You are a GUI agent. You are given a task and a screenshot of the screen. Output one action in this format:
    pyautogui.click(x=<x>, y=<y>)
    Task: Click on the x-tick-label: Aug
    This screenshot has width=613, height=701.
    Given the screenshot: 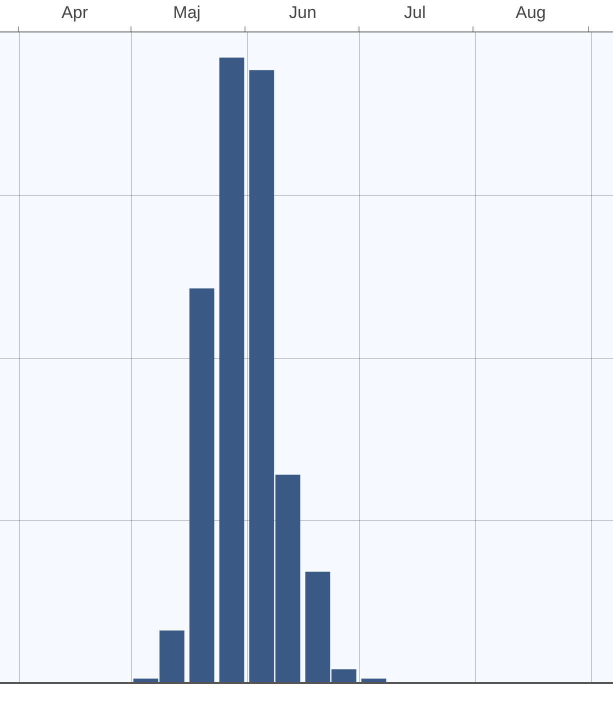 What is the action you would take?
    pyautogui.click(x=531, y=12)
    